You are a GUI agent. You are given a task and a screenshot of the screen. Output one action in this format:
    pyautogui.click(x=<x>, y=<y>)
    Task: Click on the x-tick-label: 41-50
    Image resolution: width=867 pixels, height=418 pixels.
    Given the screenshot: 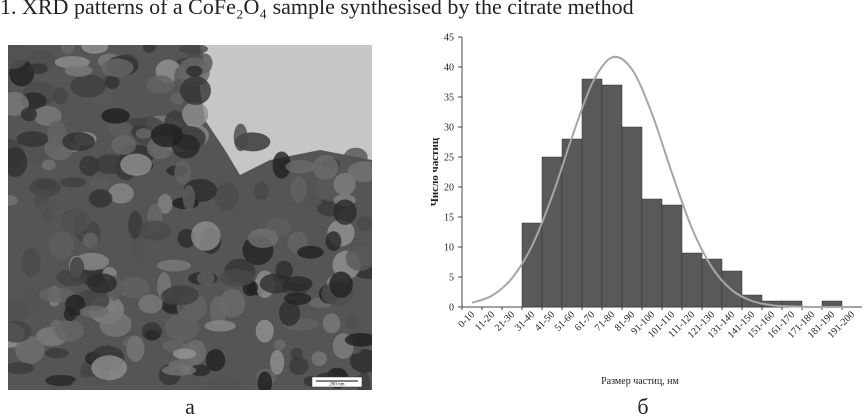 What is the action you would take?
    pyautogui.click(x=545, y=321)
    